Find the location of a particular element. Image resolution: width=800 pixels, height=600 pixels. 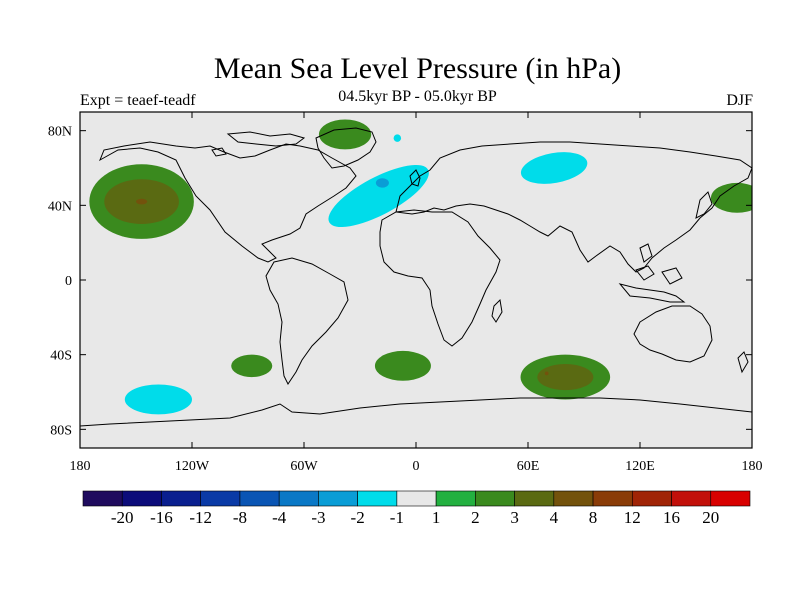

colorbar-label: -3 is located at coordinates (318, 517).